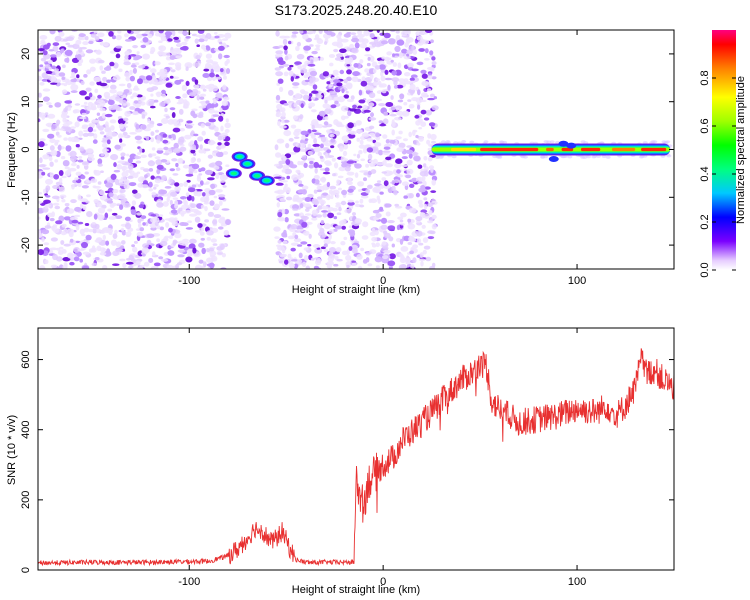  Describe the element at coordinates (356, 10) in the screenshot. I see `figure-title: S173.2025.248.20.40.E10` at that location.